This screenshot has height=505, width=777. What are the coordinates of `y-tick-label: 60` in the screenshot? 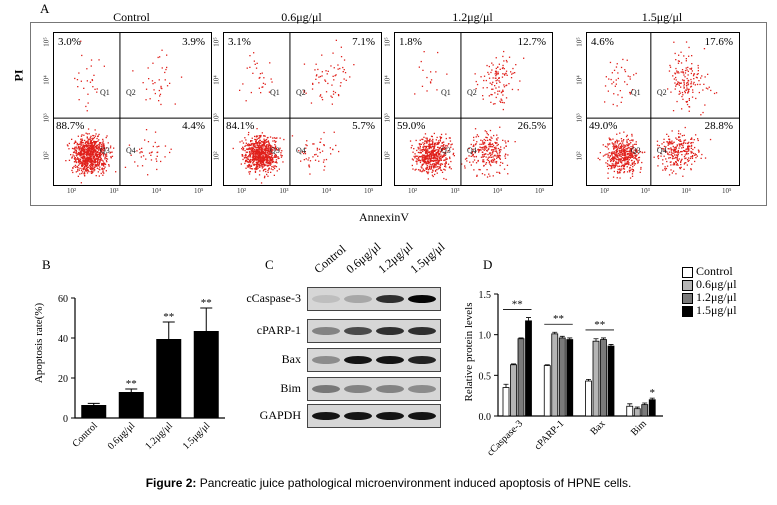 It's located at (63, 299).